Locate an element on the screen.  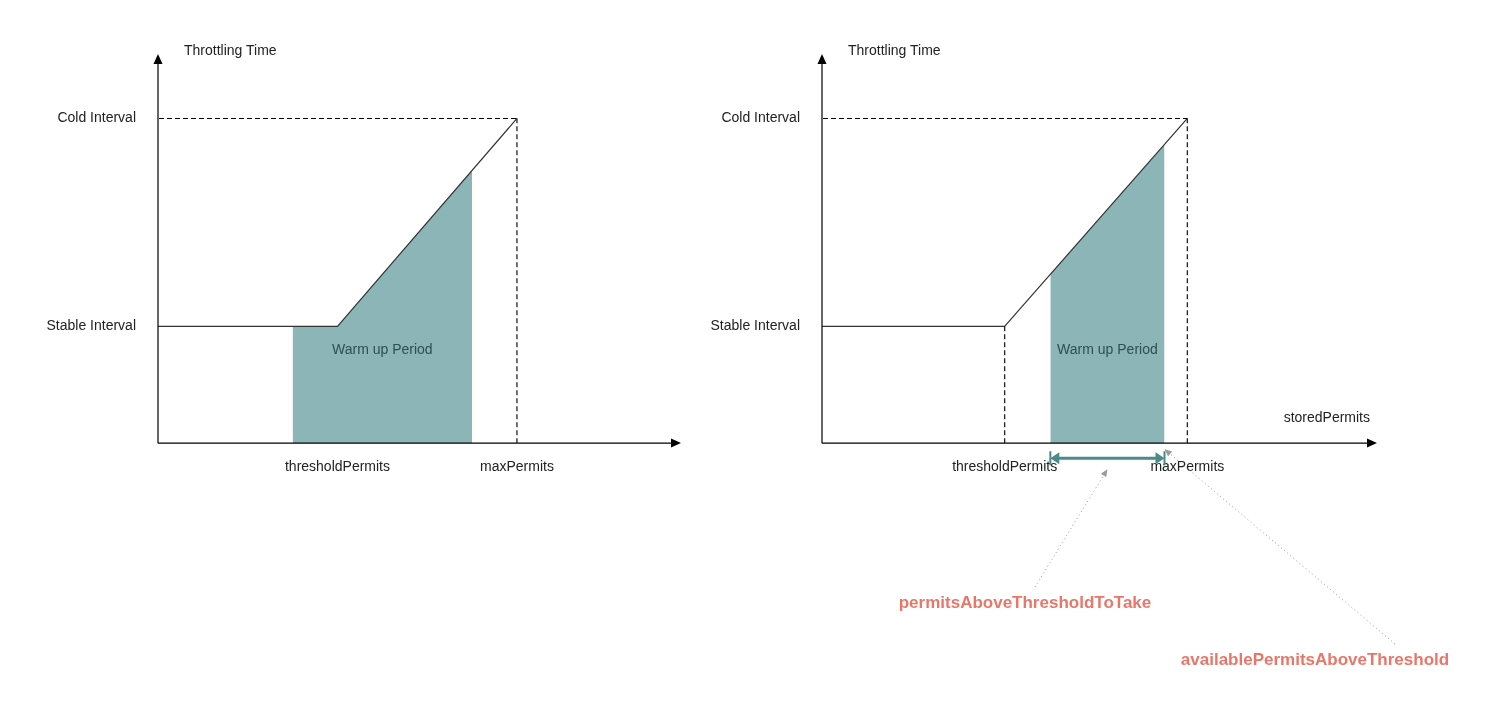
text: permitsAboveThresholdToTake is located at coordinates (1025, 602).